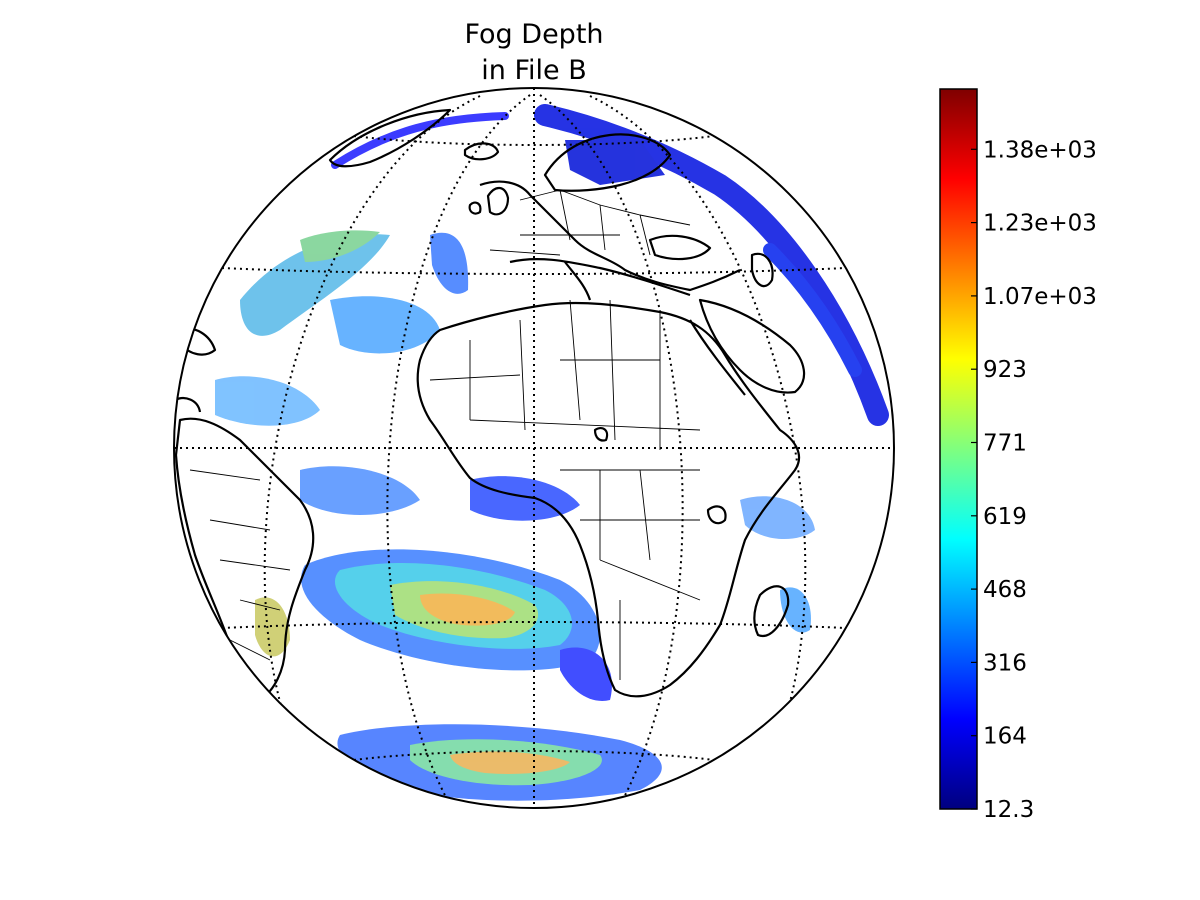 This screenshot has height=900, width=1200. I want to click on graticule-lat-s60, so click(534, 755).